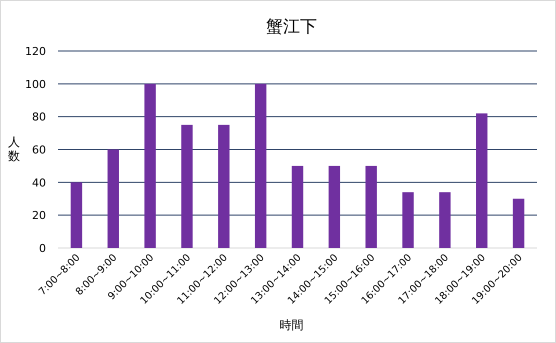 The image size is (556, 343). What do you see at coordinates (39, 150) in the screenshot?
I see `y-tick-label: 60` at bounding box center [39, 150].